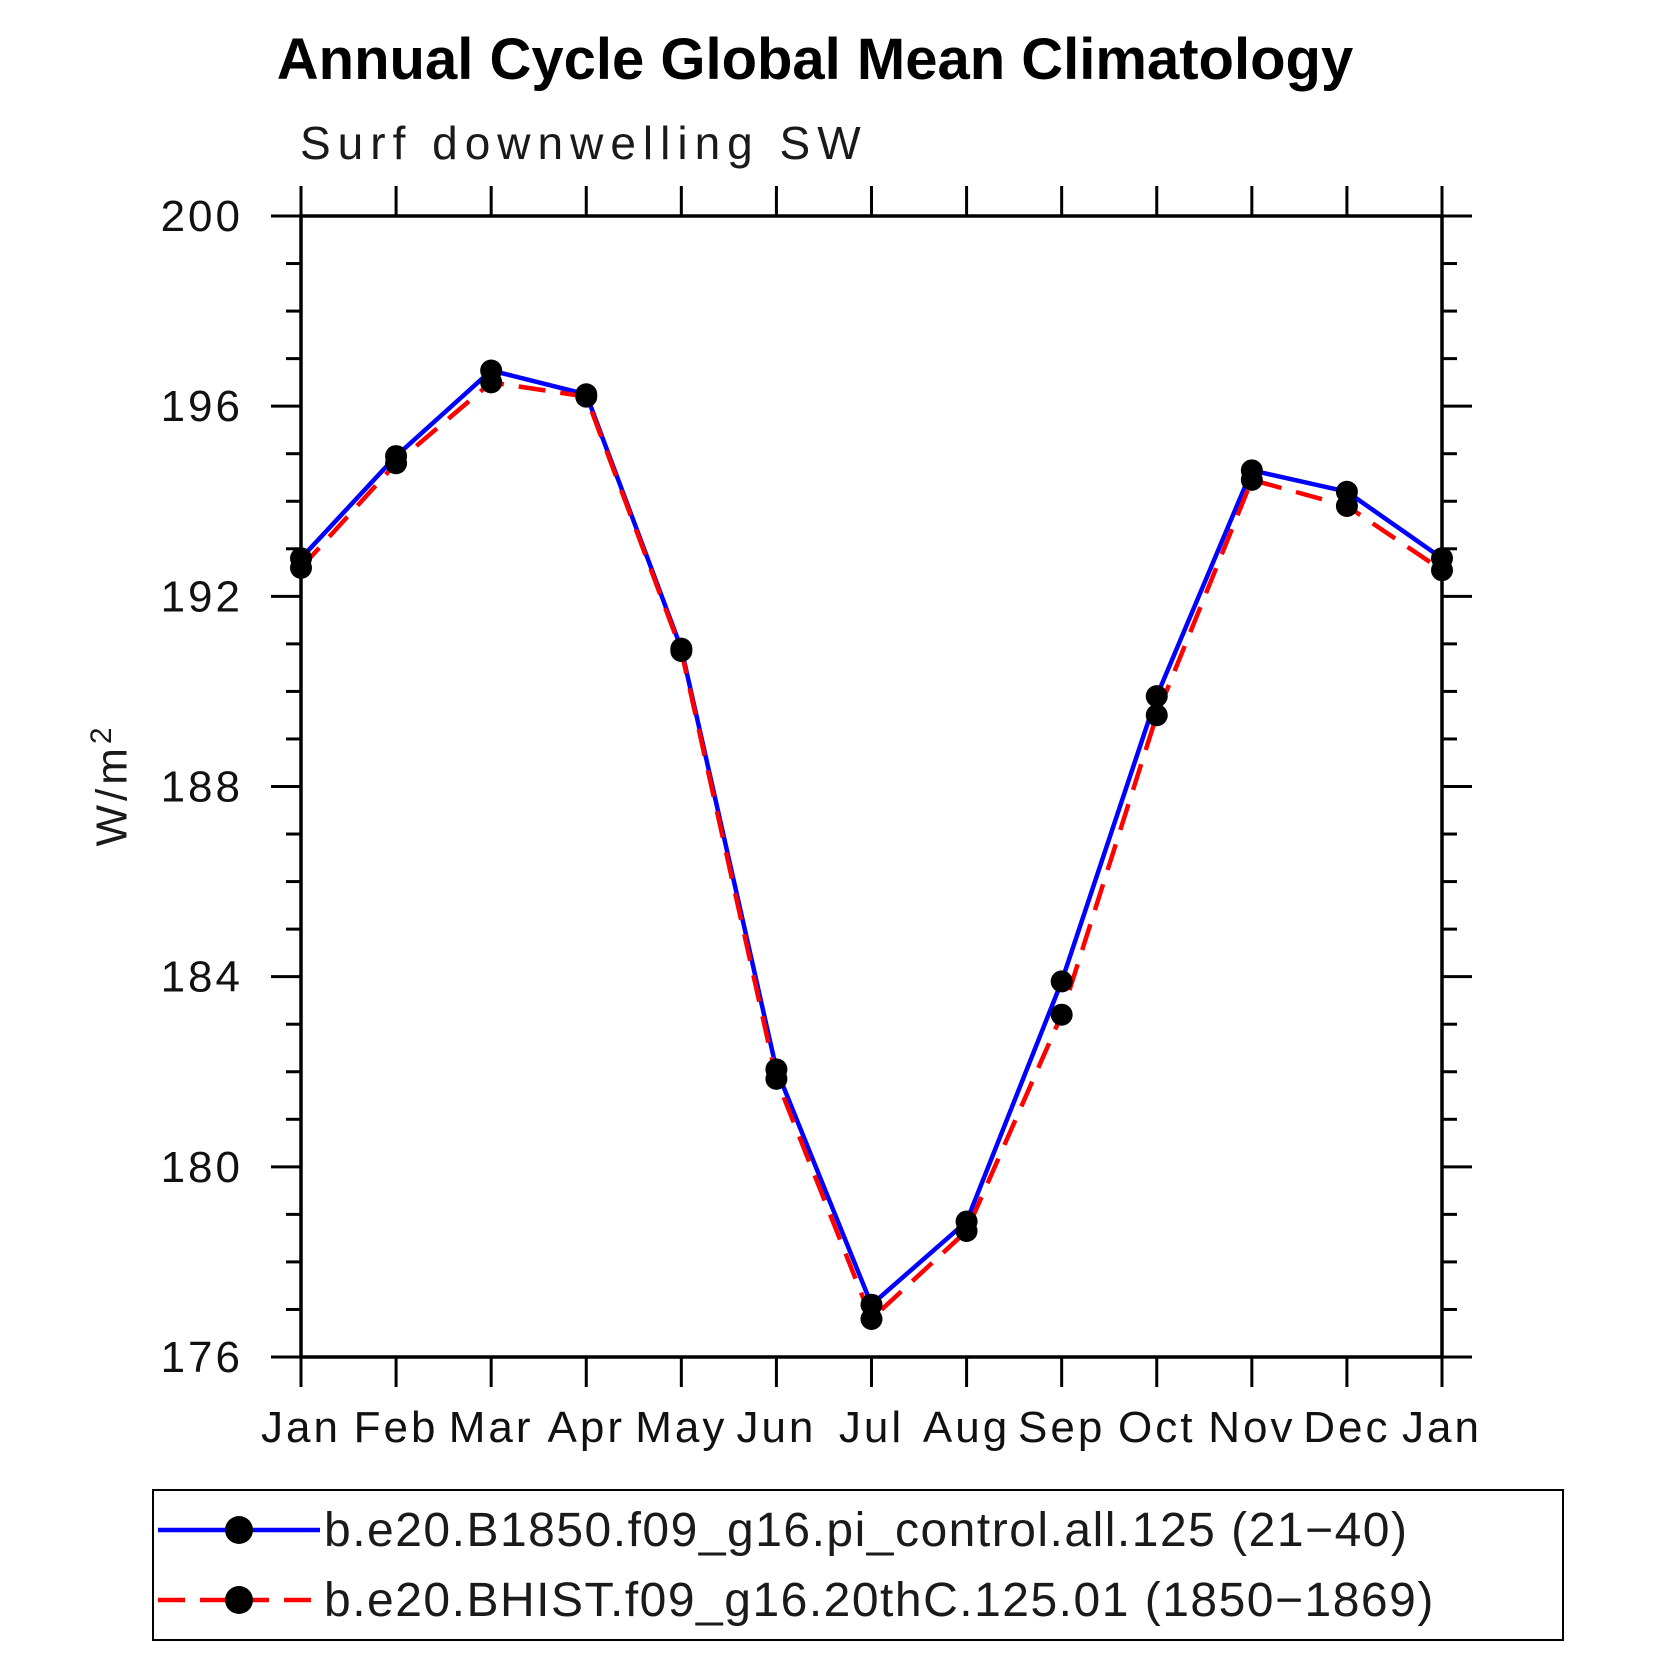 This screenshot has height=1680, width=1680. What do you see at coordinates (584, 143) in the screenshot?
I see `chart-subtitle: Surf downwelling SW` at bounding box center [584, 143].